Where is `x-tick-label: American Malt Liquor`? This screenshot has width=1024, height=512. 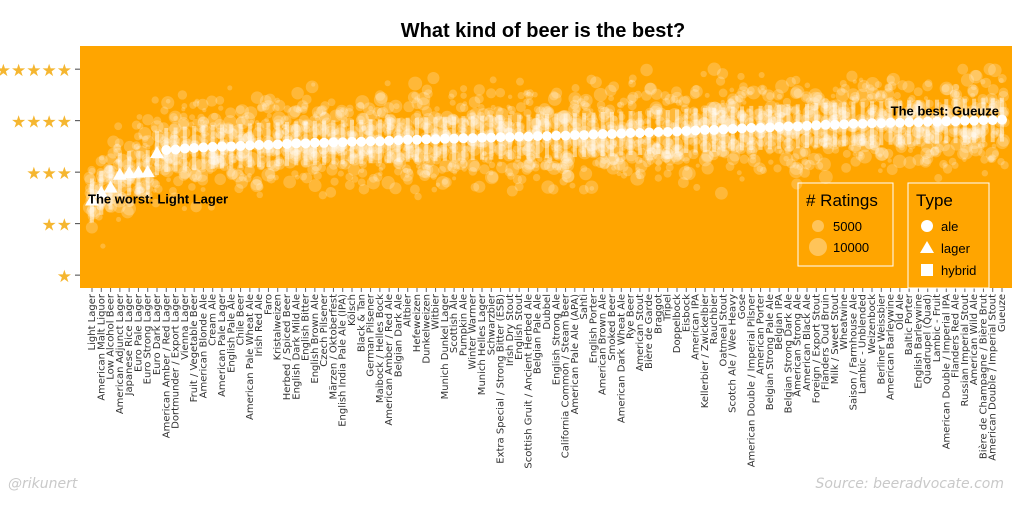
x-tick-label: American Malt Liquor is located at coordinates (101, 347).